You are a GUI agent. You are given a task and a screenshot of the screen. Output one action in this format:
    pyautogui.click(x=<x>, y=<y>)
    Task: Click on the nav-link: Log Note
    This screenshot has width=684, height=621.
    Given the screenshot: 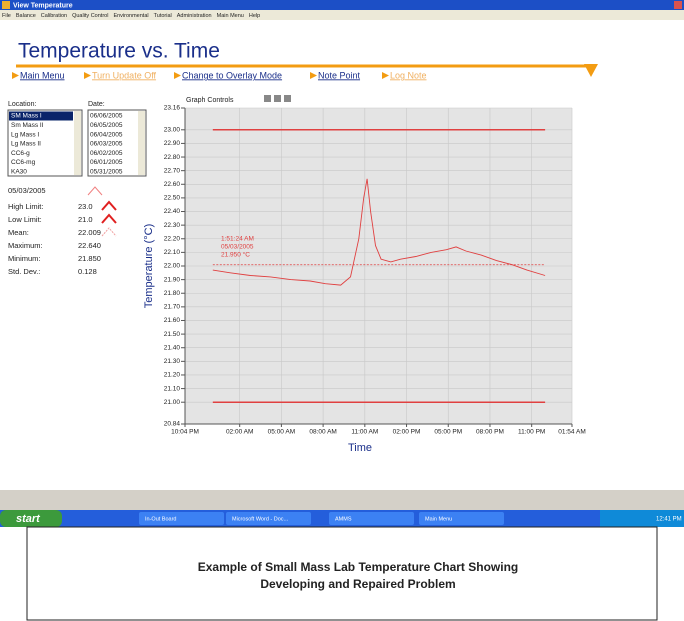 What is the action you would take?
    pyautogui.click(x=408, y=75)
    